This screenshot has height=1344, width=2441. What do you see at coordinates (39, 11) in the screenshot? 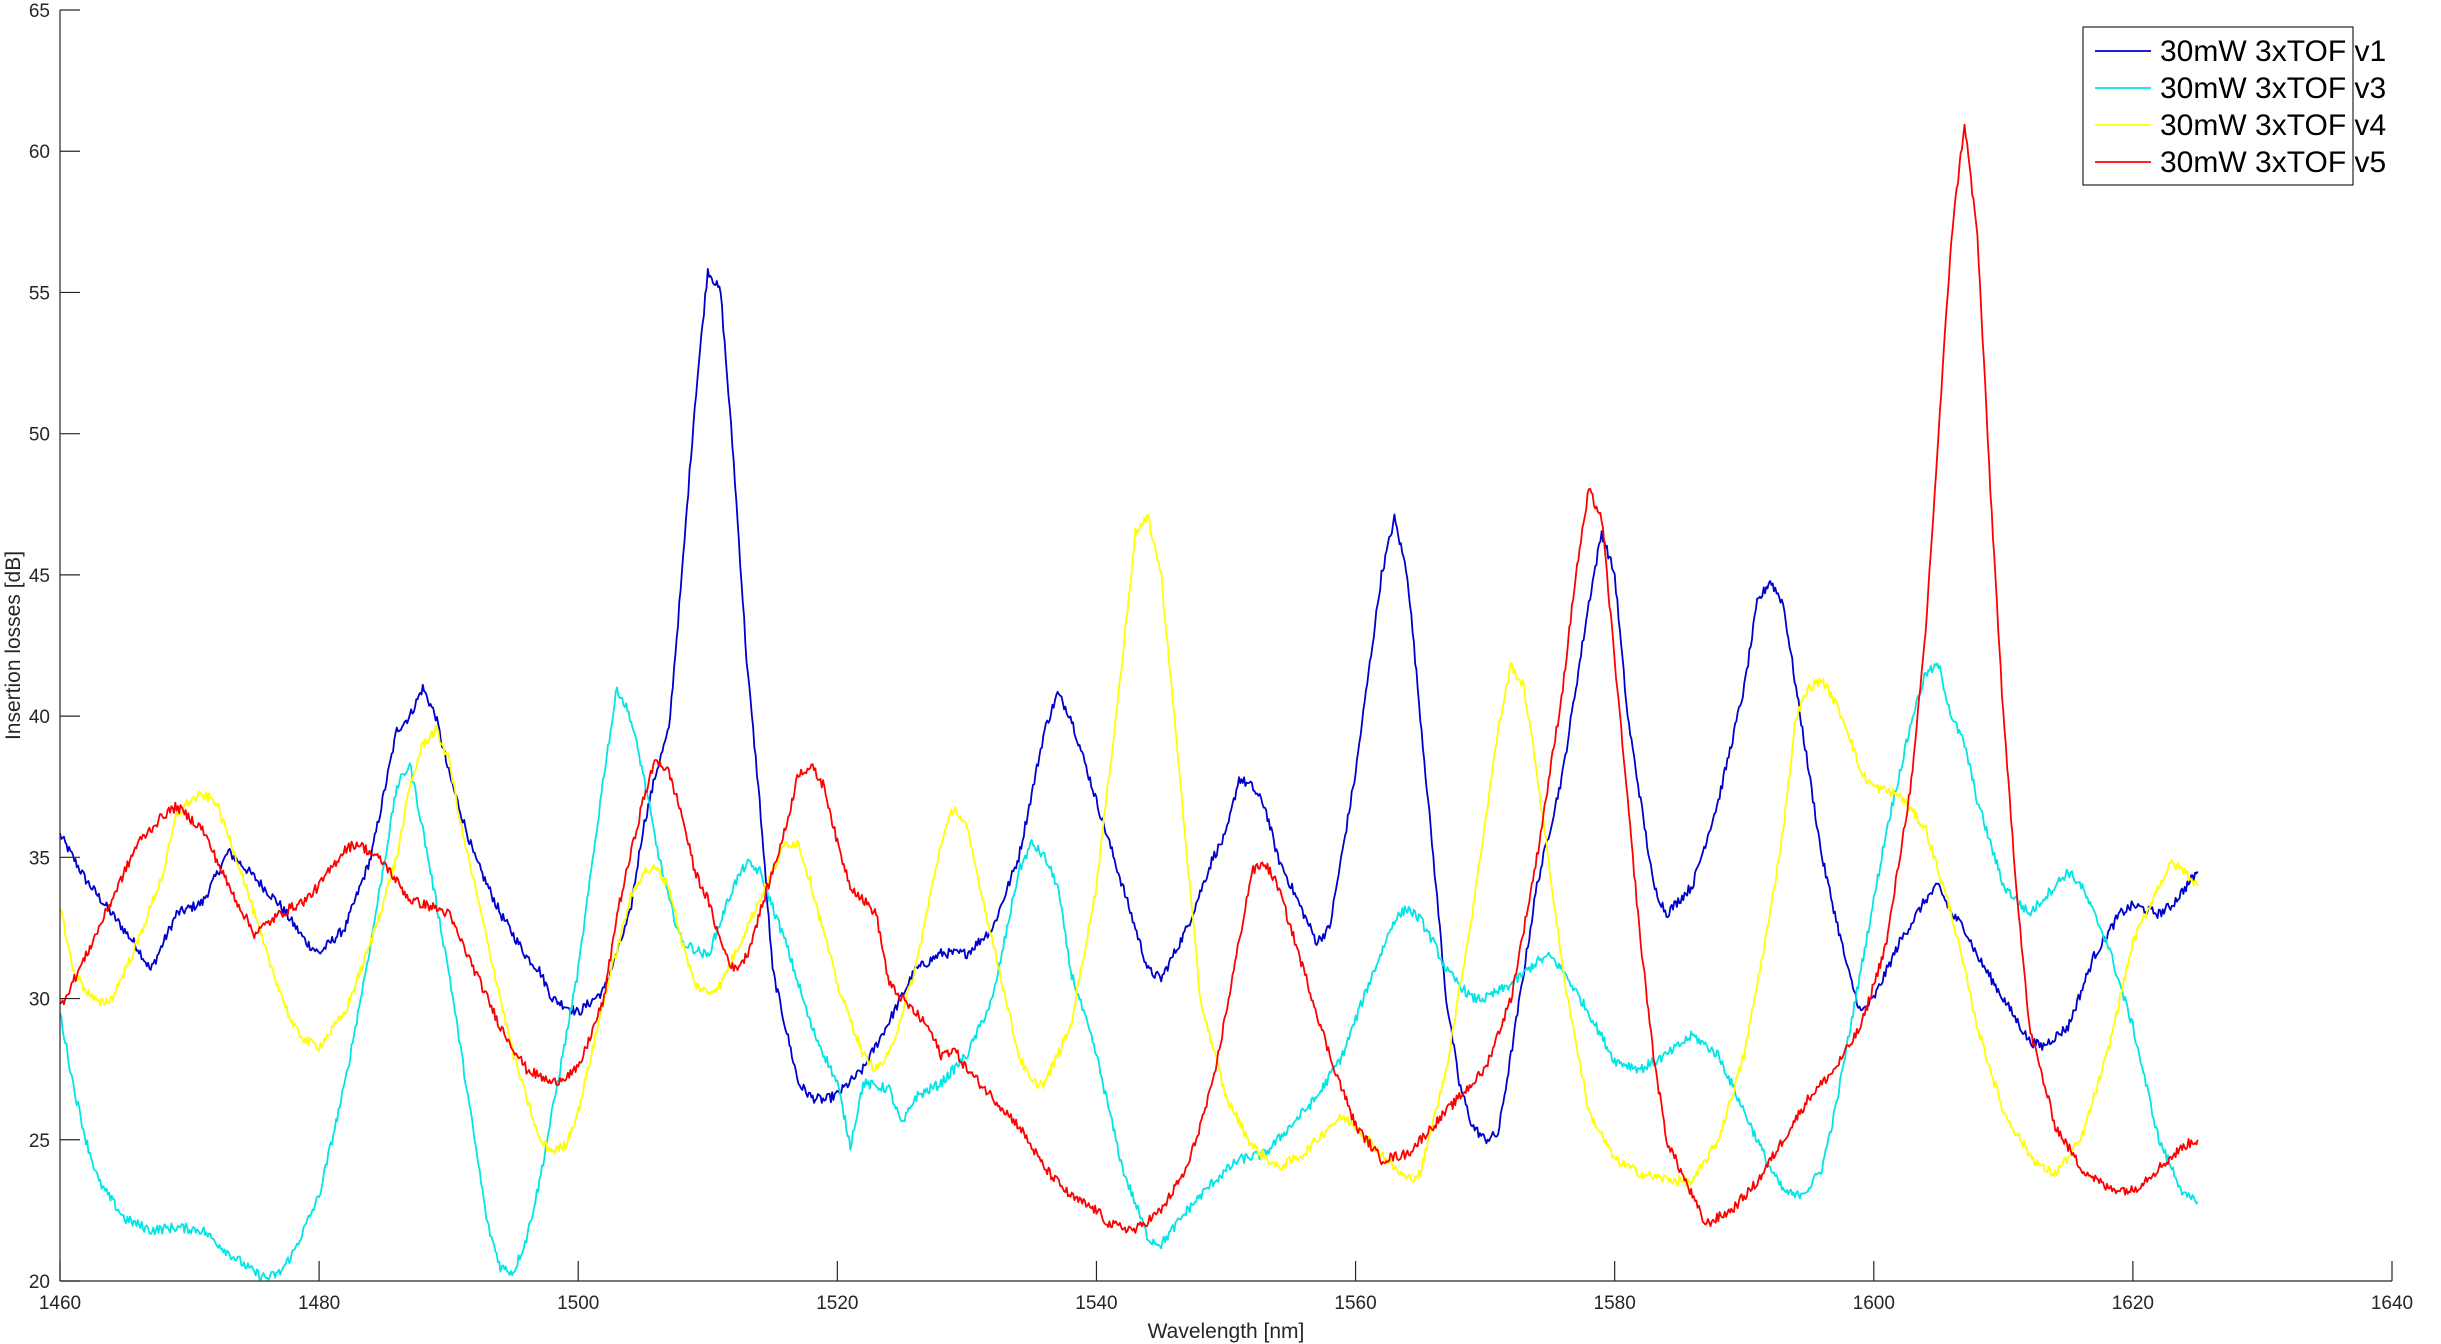
I see `y-tick-label-65: 65` at bounding box center [39, 11].